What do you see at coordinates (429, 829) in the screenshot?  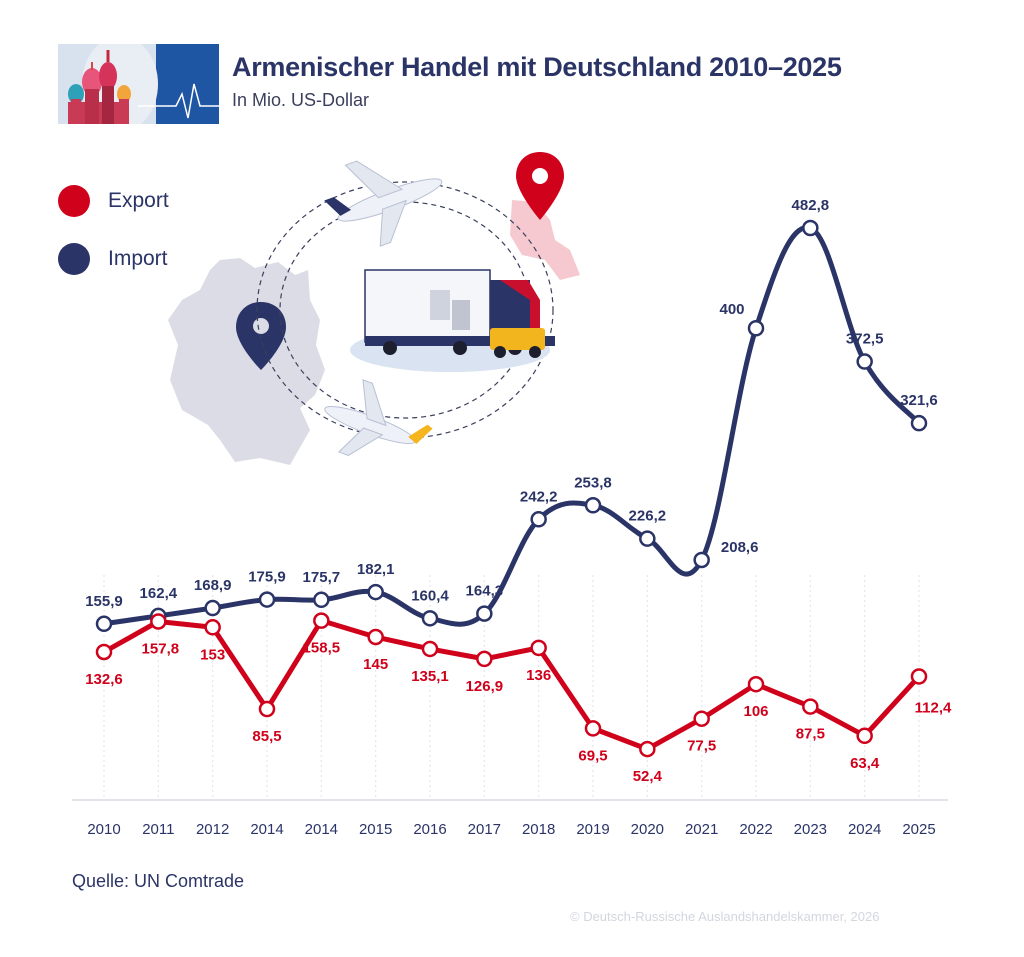 I see `x-tick-label: 2016` at bounding box center [429, 829].